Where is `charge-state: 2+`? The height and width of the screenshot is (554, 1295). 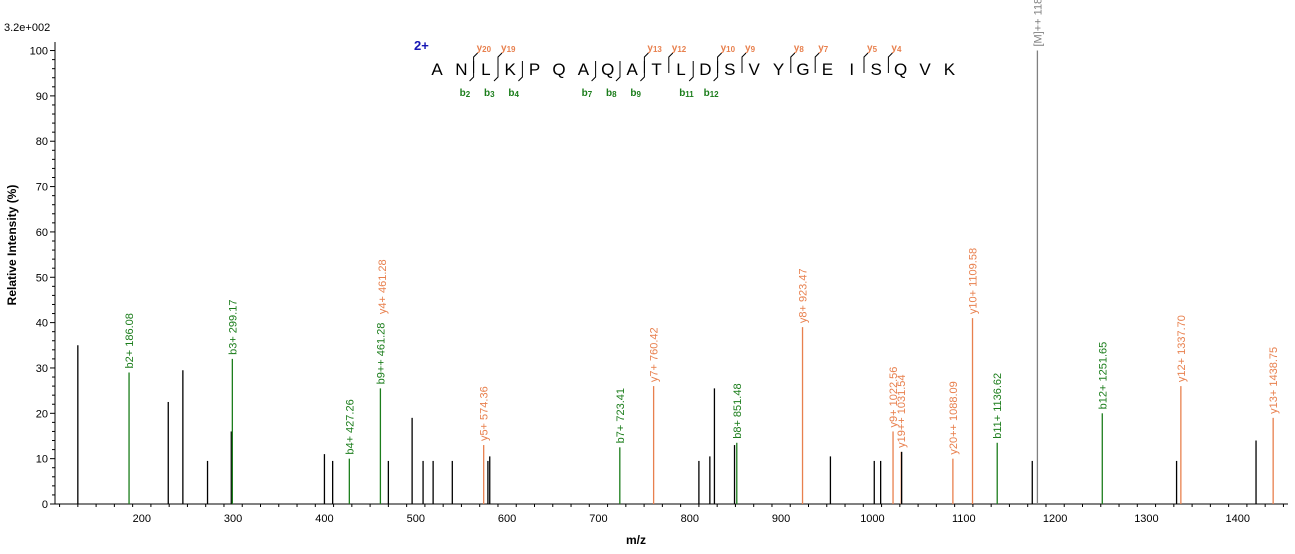
charge-state: 2+ is located at coordinates (421, 45).